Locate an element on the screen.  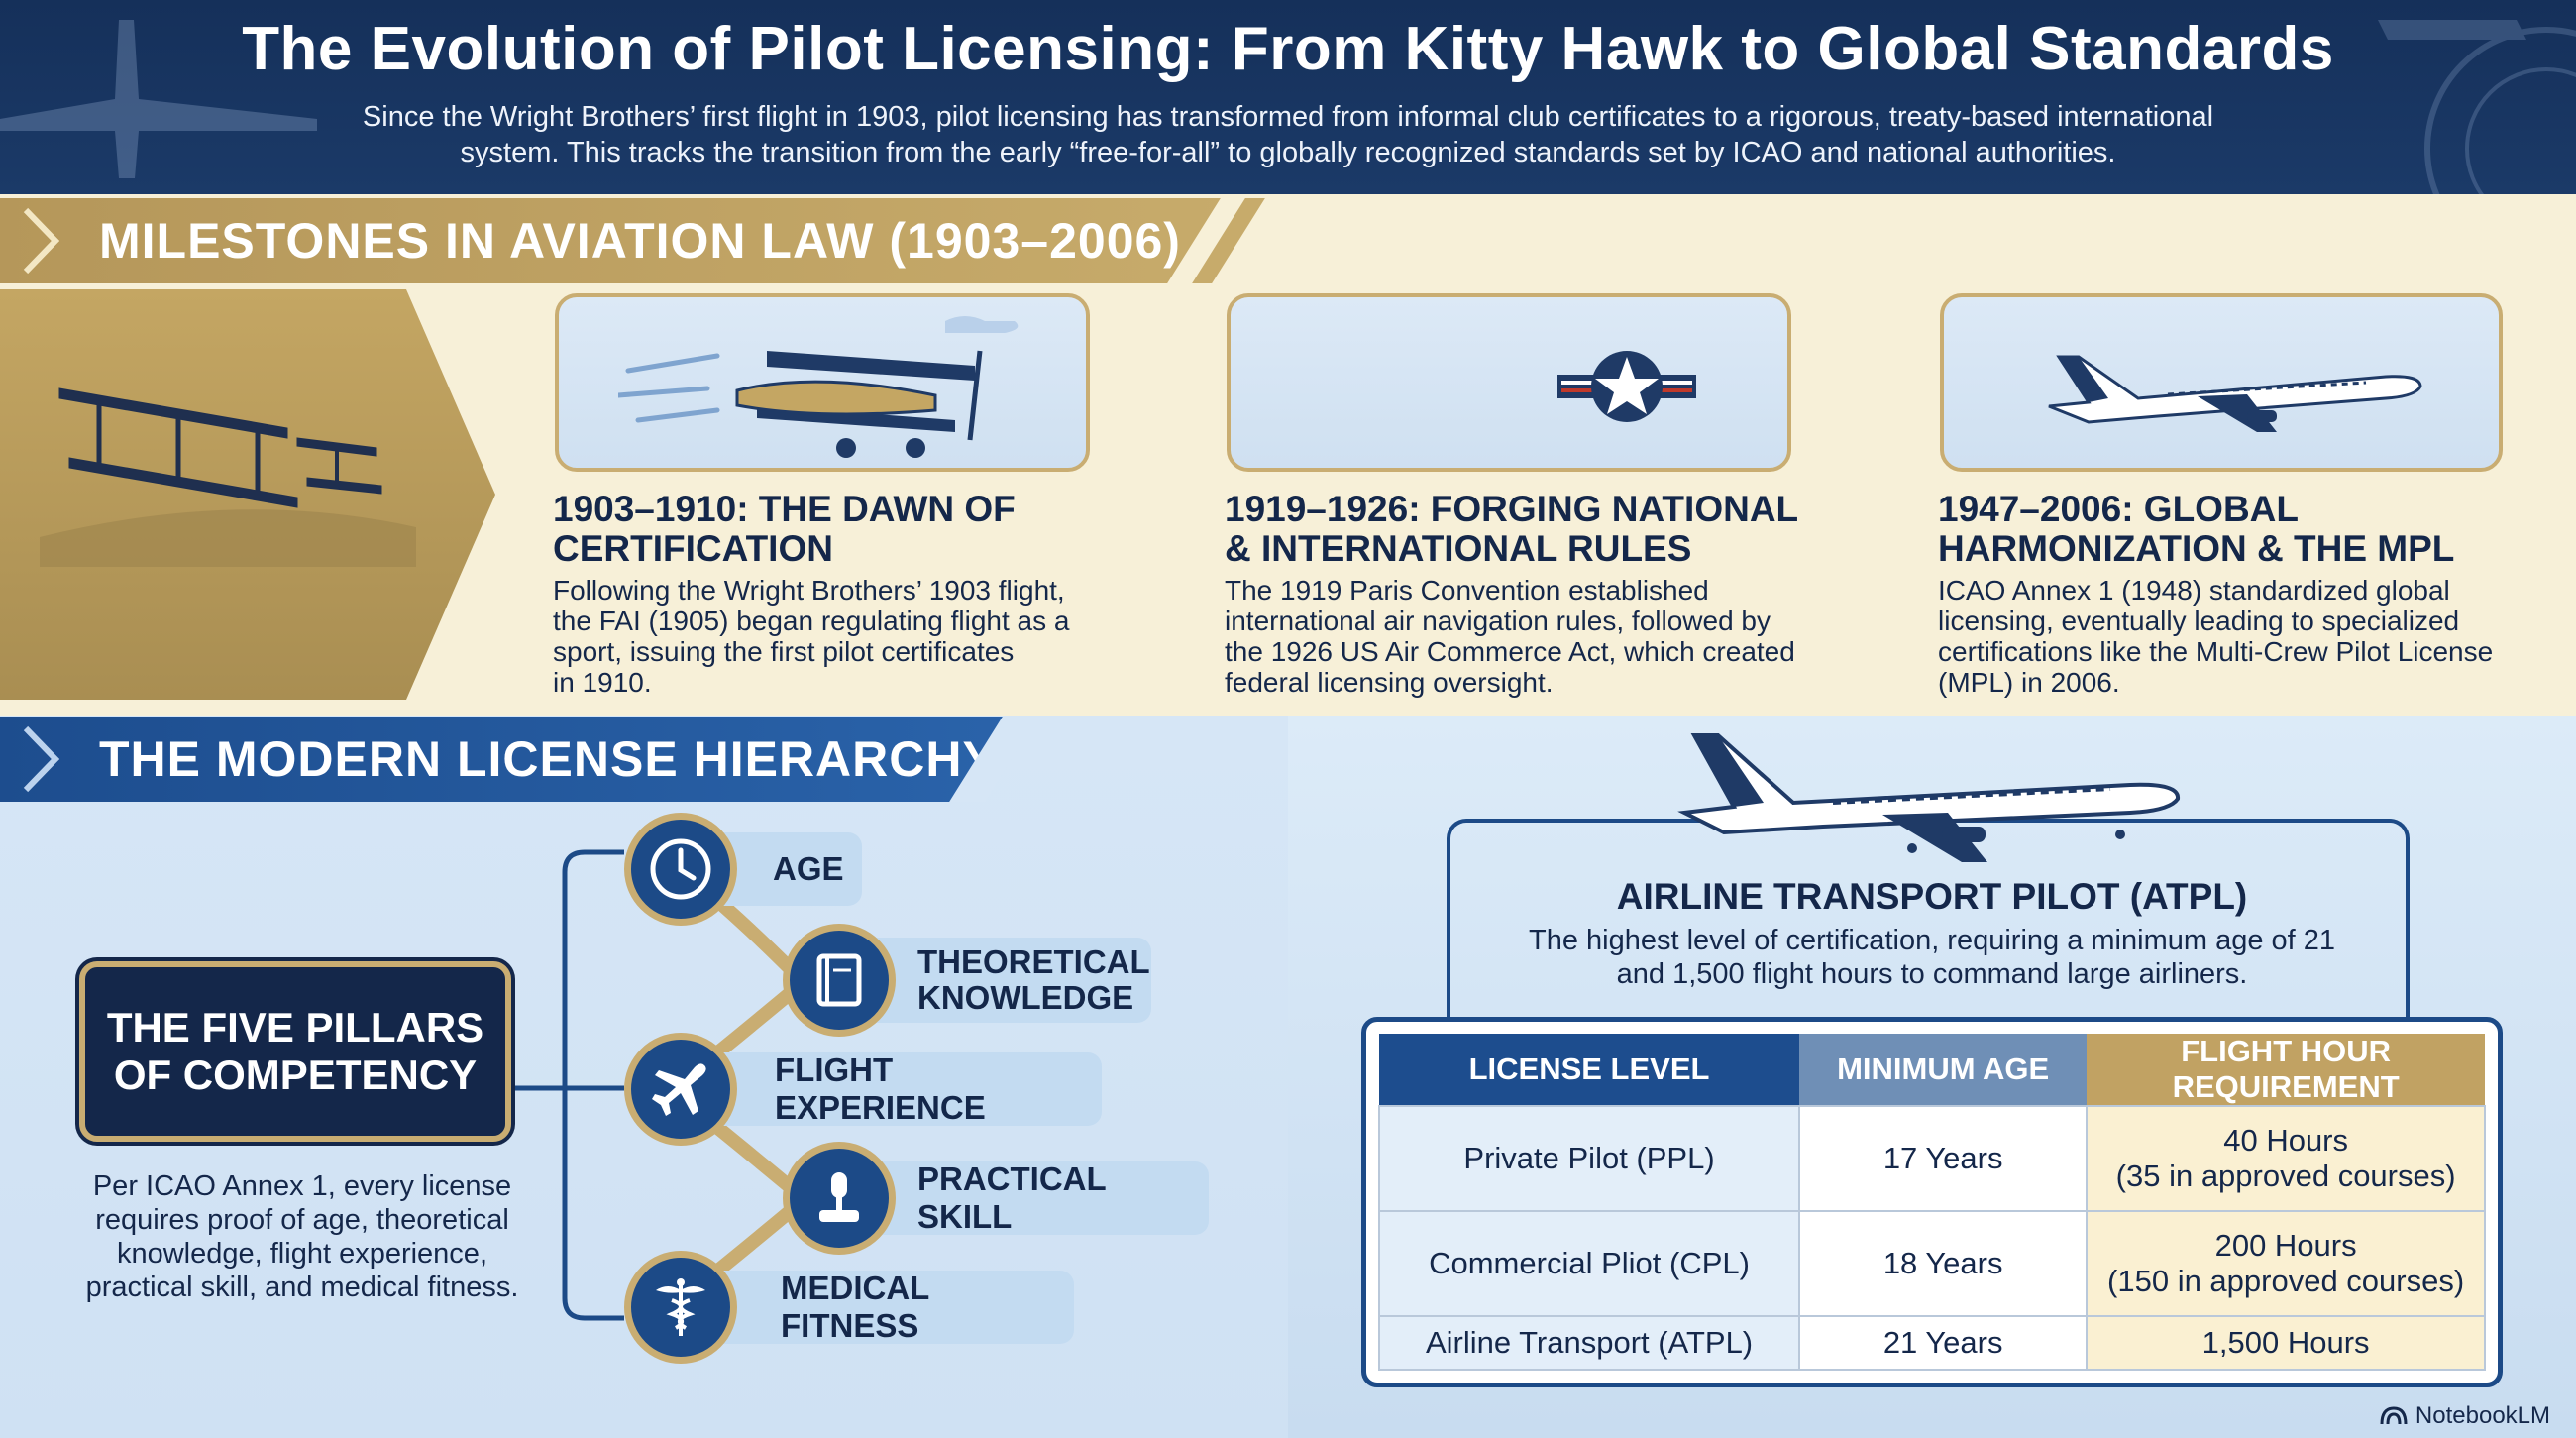
milestone-card-1947 is located at coordinates (2221, 382).